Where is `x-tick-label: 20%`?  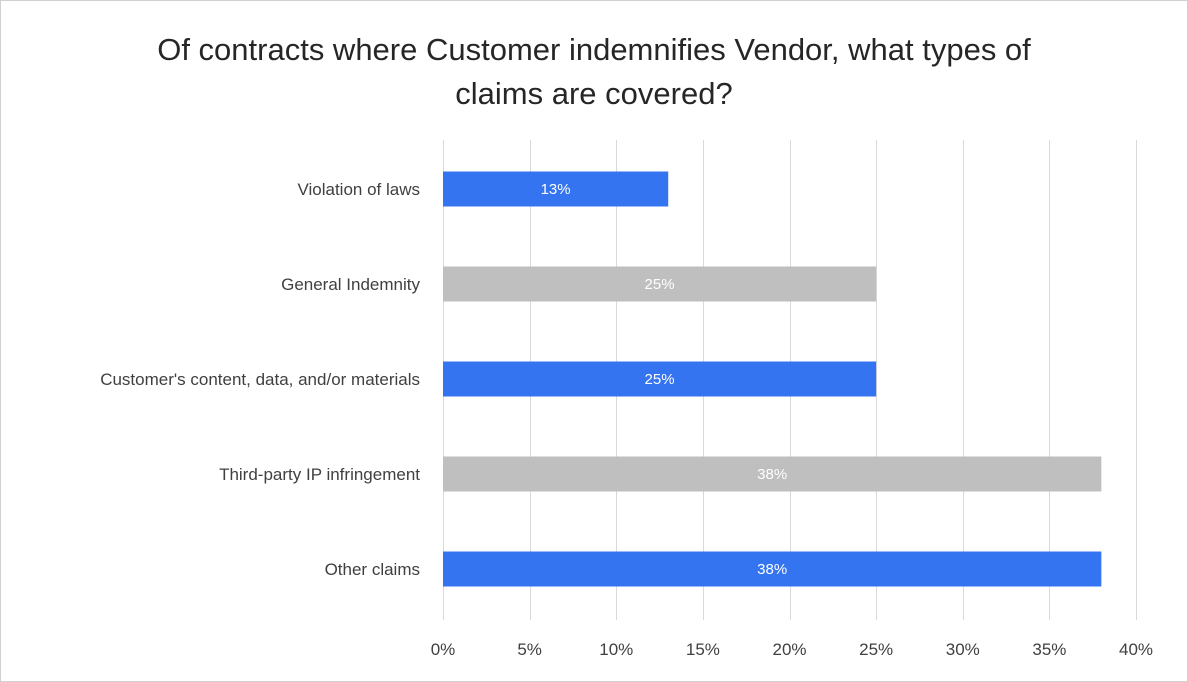 x-tick-label: 20% is located at coordinates (789, 649).